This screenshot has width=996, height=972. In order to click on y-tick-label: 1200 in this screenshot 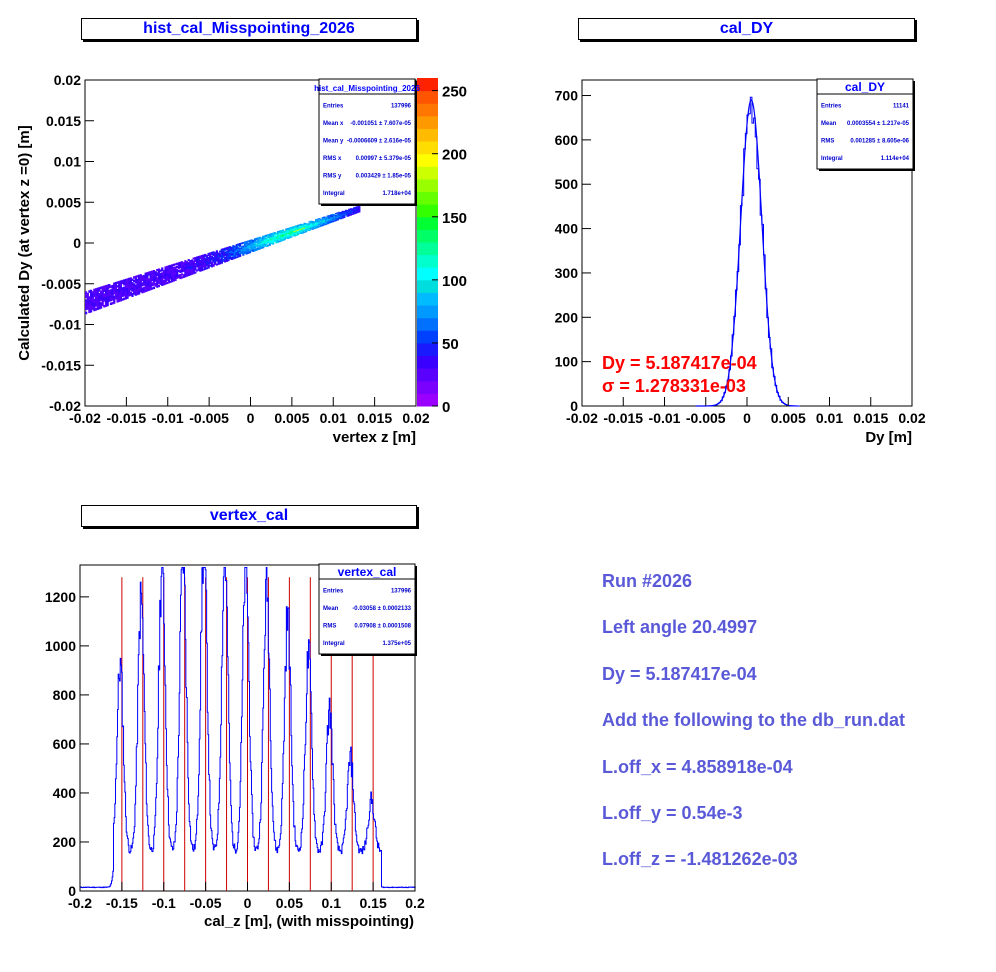, I will do `click(60, 597)`.